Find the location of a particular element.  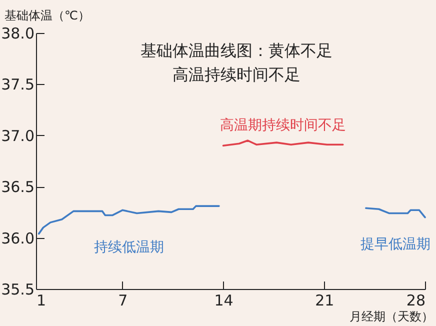

y-tick-label: 36.5 is located at coordinates (17, 187).